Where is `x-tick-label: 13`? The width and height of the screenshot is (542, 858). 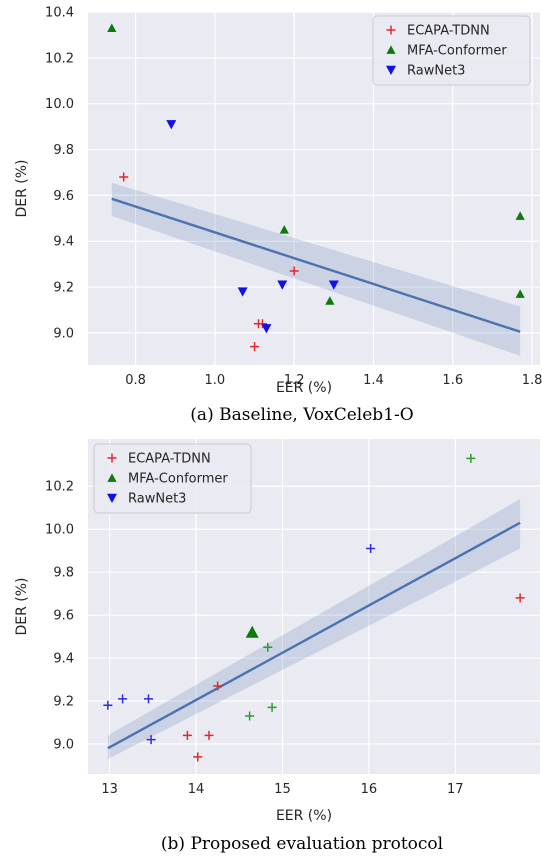 x-tick-label: 13 is located at coordinates (109, 789).